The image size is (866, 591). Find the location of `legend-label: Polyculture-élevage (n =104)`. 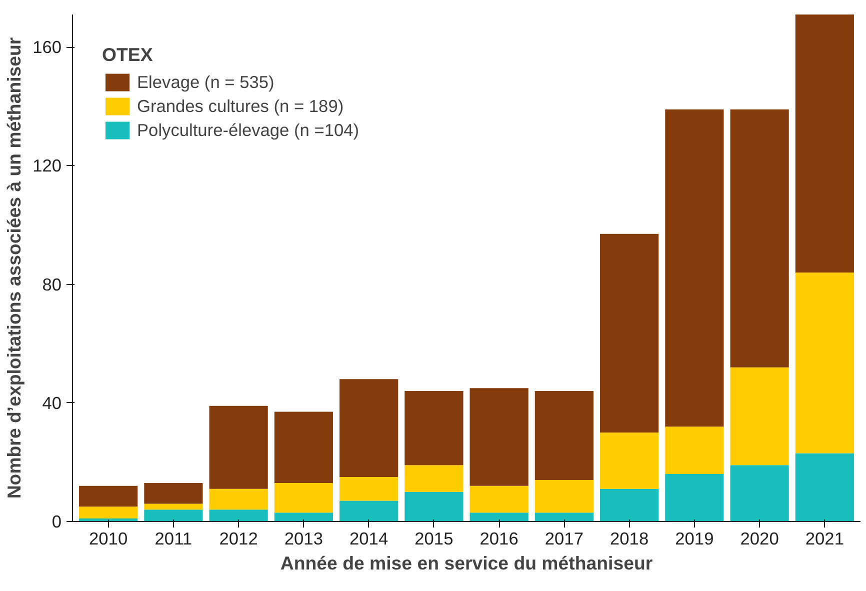

legend-label: Polyculture-élevage (n =104) is located at coordinates (248, 130).